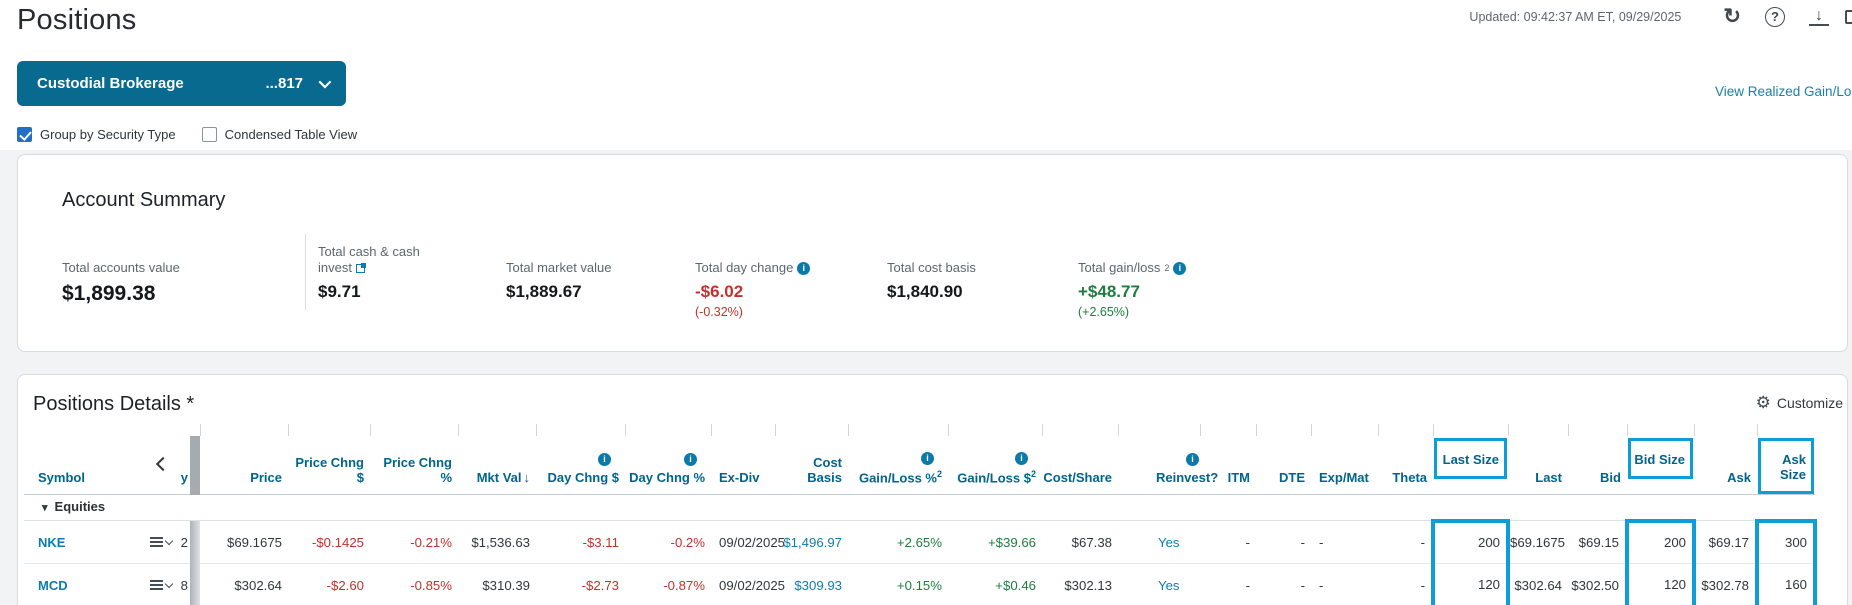 The image size is (1852, 605). Describe the element at coordinates (1109, 291) in the screenshot. I see `total-gain-loss-value: +$48.77` at that location.